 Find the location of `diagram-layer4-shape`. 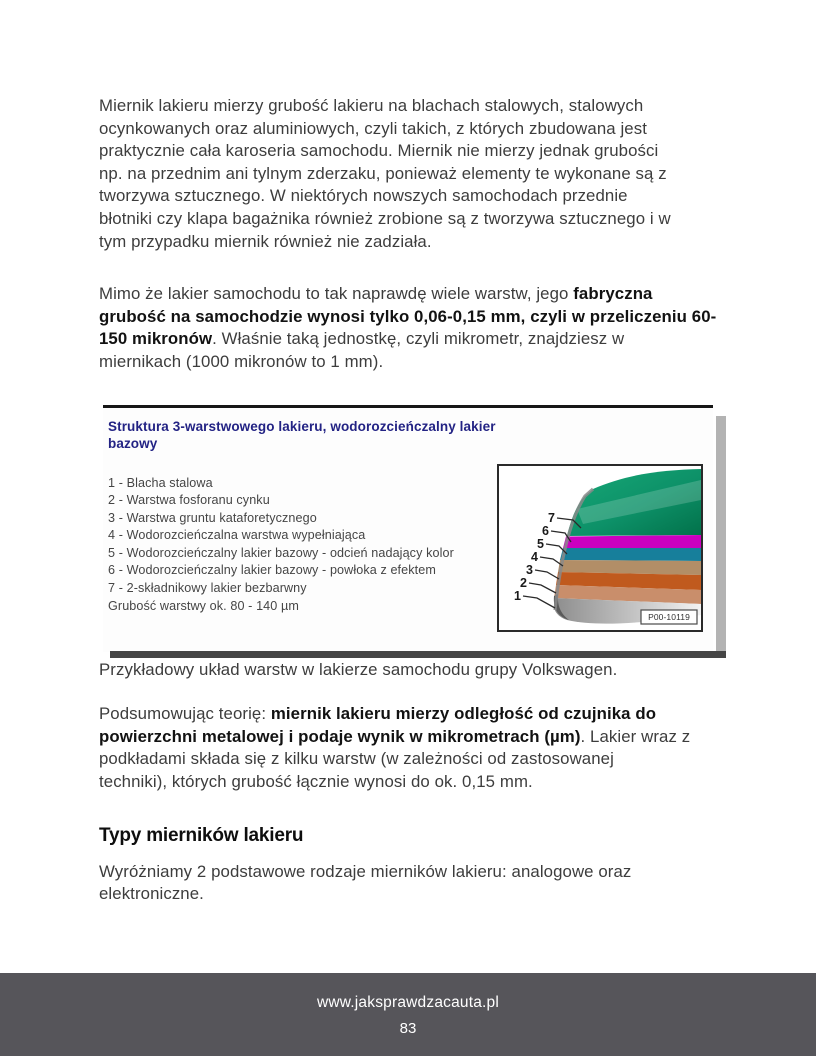

diagram-layer4-shape is located at coordinates (629, 567).